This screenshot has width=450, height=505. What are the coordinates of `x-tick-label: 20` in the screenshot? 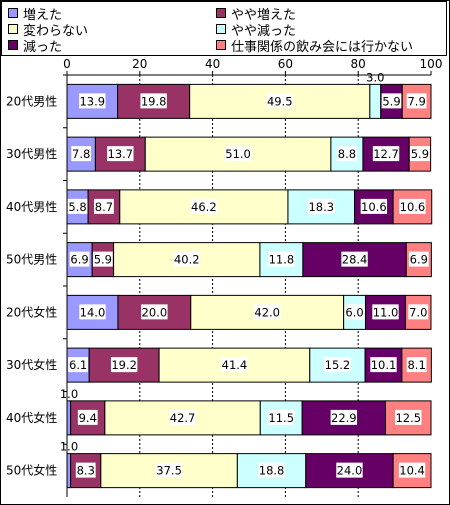 It's located at (139, 64).